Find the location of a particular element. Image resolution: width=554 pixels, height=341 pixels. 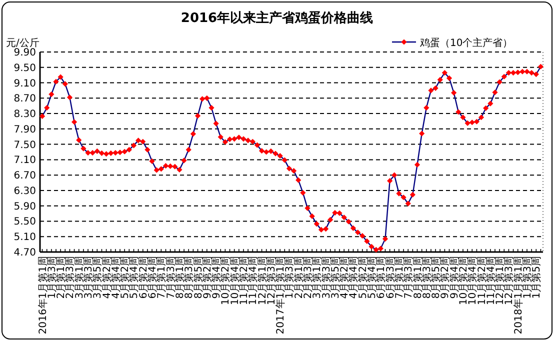

x-tick-label: 2月第1周 is located at coordinates (298, 277).